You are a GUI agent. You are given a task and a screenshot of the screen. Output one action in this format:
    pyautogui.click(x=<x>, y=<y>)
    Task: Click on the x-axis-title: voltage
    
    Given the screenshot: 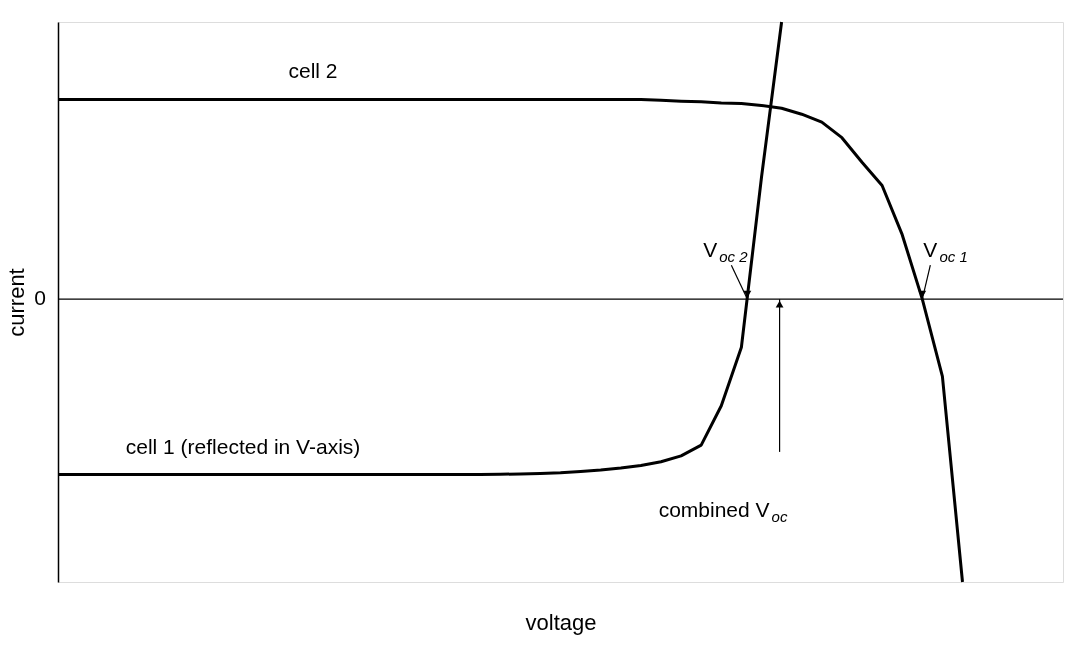 What is the action you would take?
    pyautogui.click(x=561, y=622)
    